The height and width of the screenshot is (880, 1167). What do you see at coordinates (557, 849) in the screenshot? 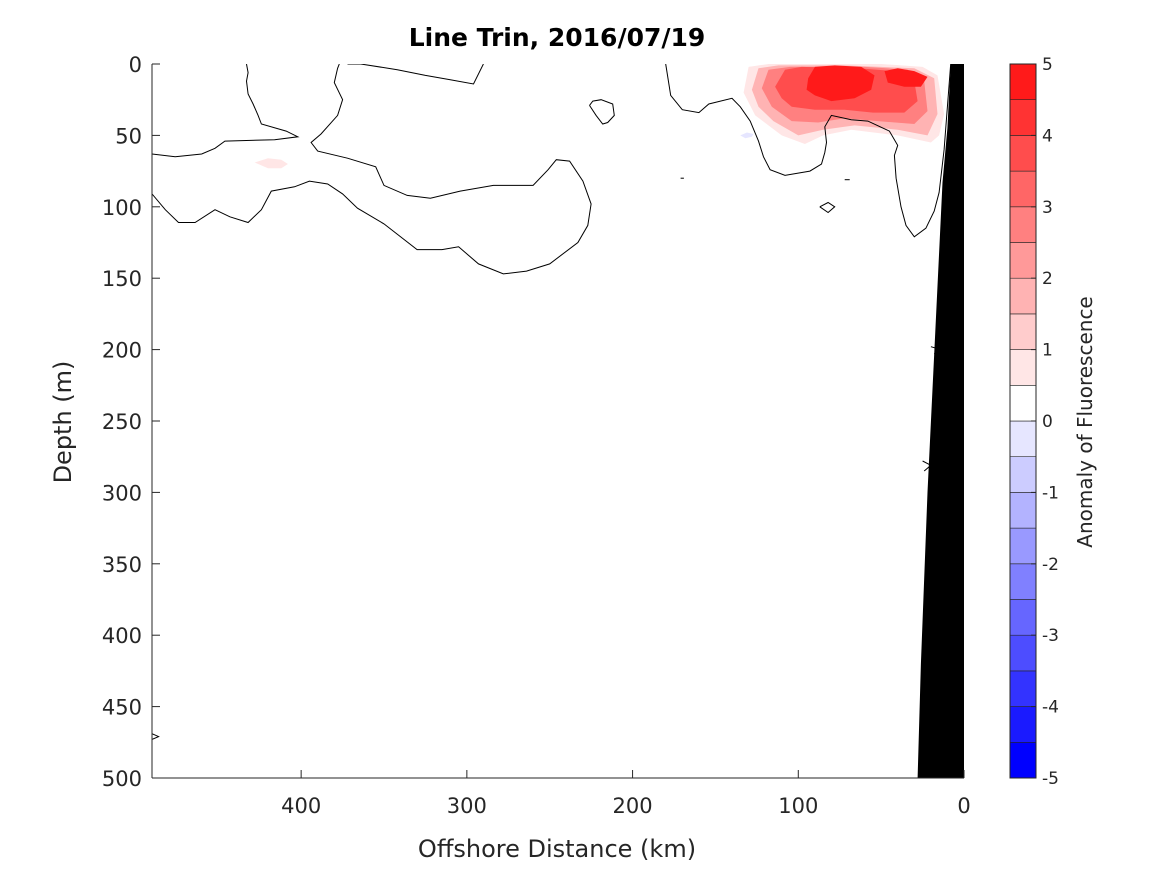
I see `x-axis-label: Offshore Distance (km)` at bounding box center [557, 849].